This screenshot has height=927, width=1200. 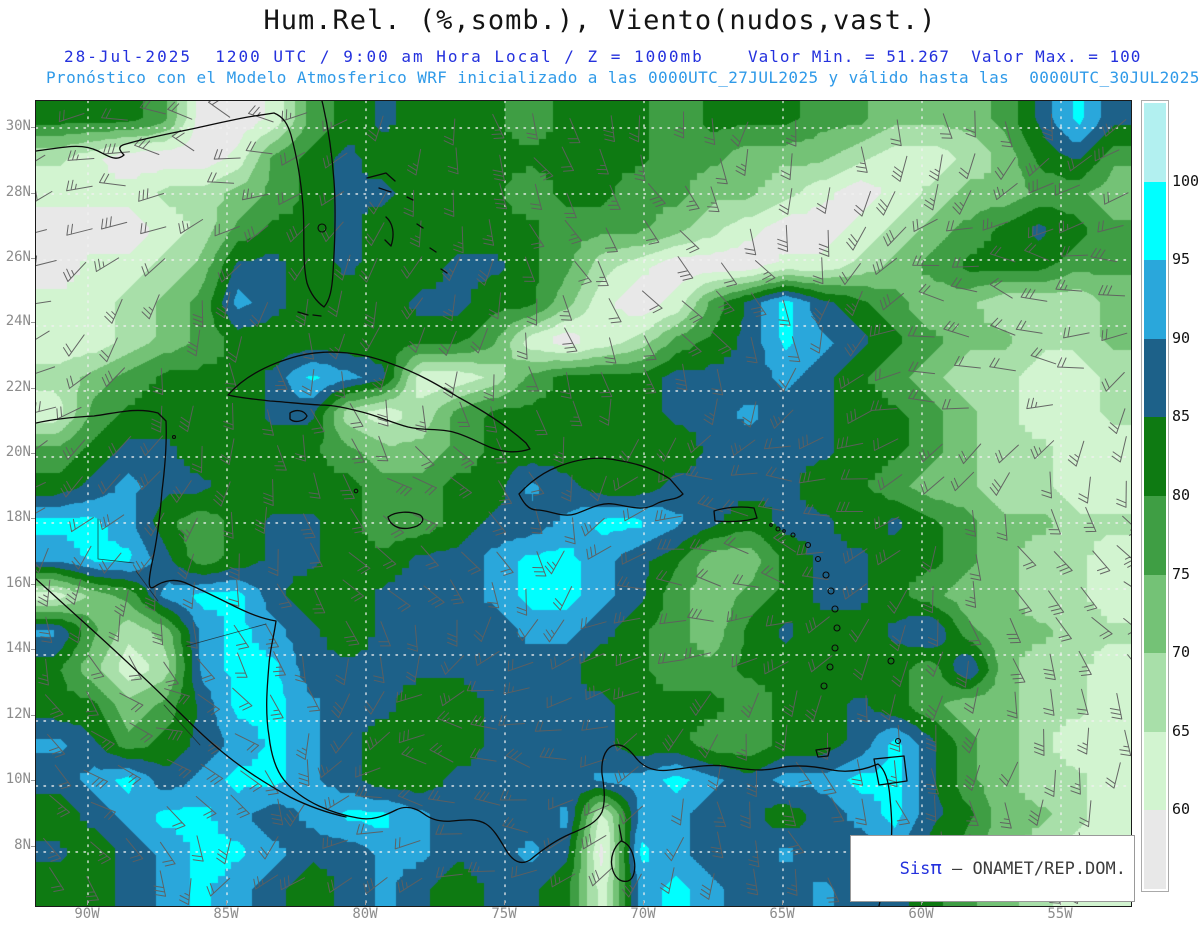 I want to click on lat-label: 26N, so click(x=18, y=257).